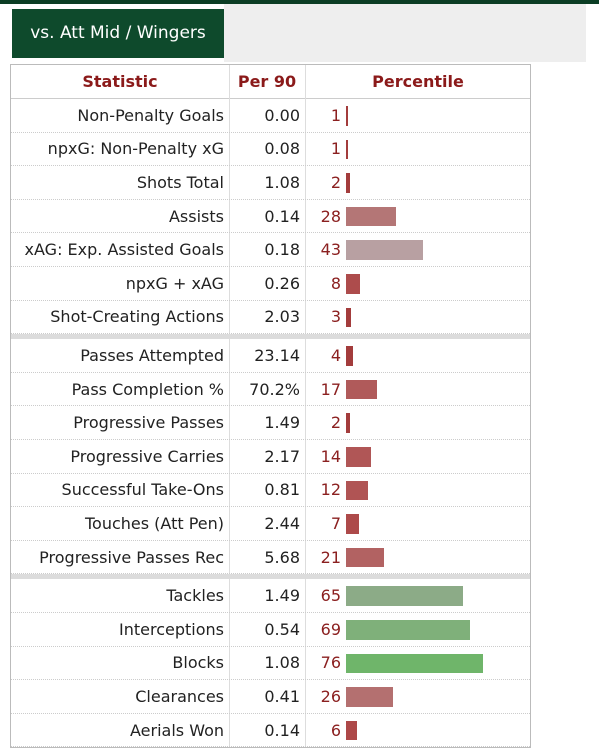 Image resolution: width=599 pixels, height=750 pixels. Describe the element at coordinates (330, 250) in the screenshot. I see `percentile-value: 43` at that location.